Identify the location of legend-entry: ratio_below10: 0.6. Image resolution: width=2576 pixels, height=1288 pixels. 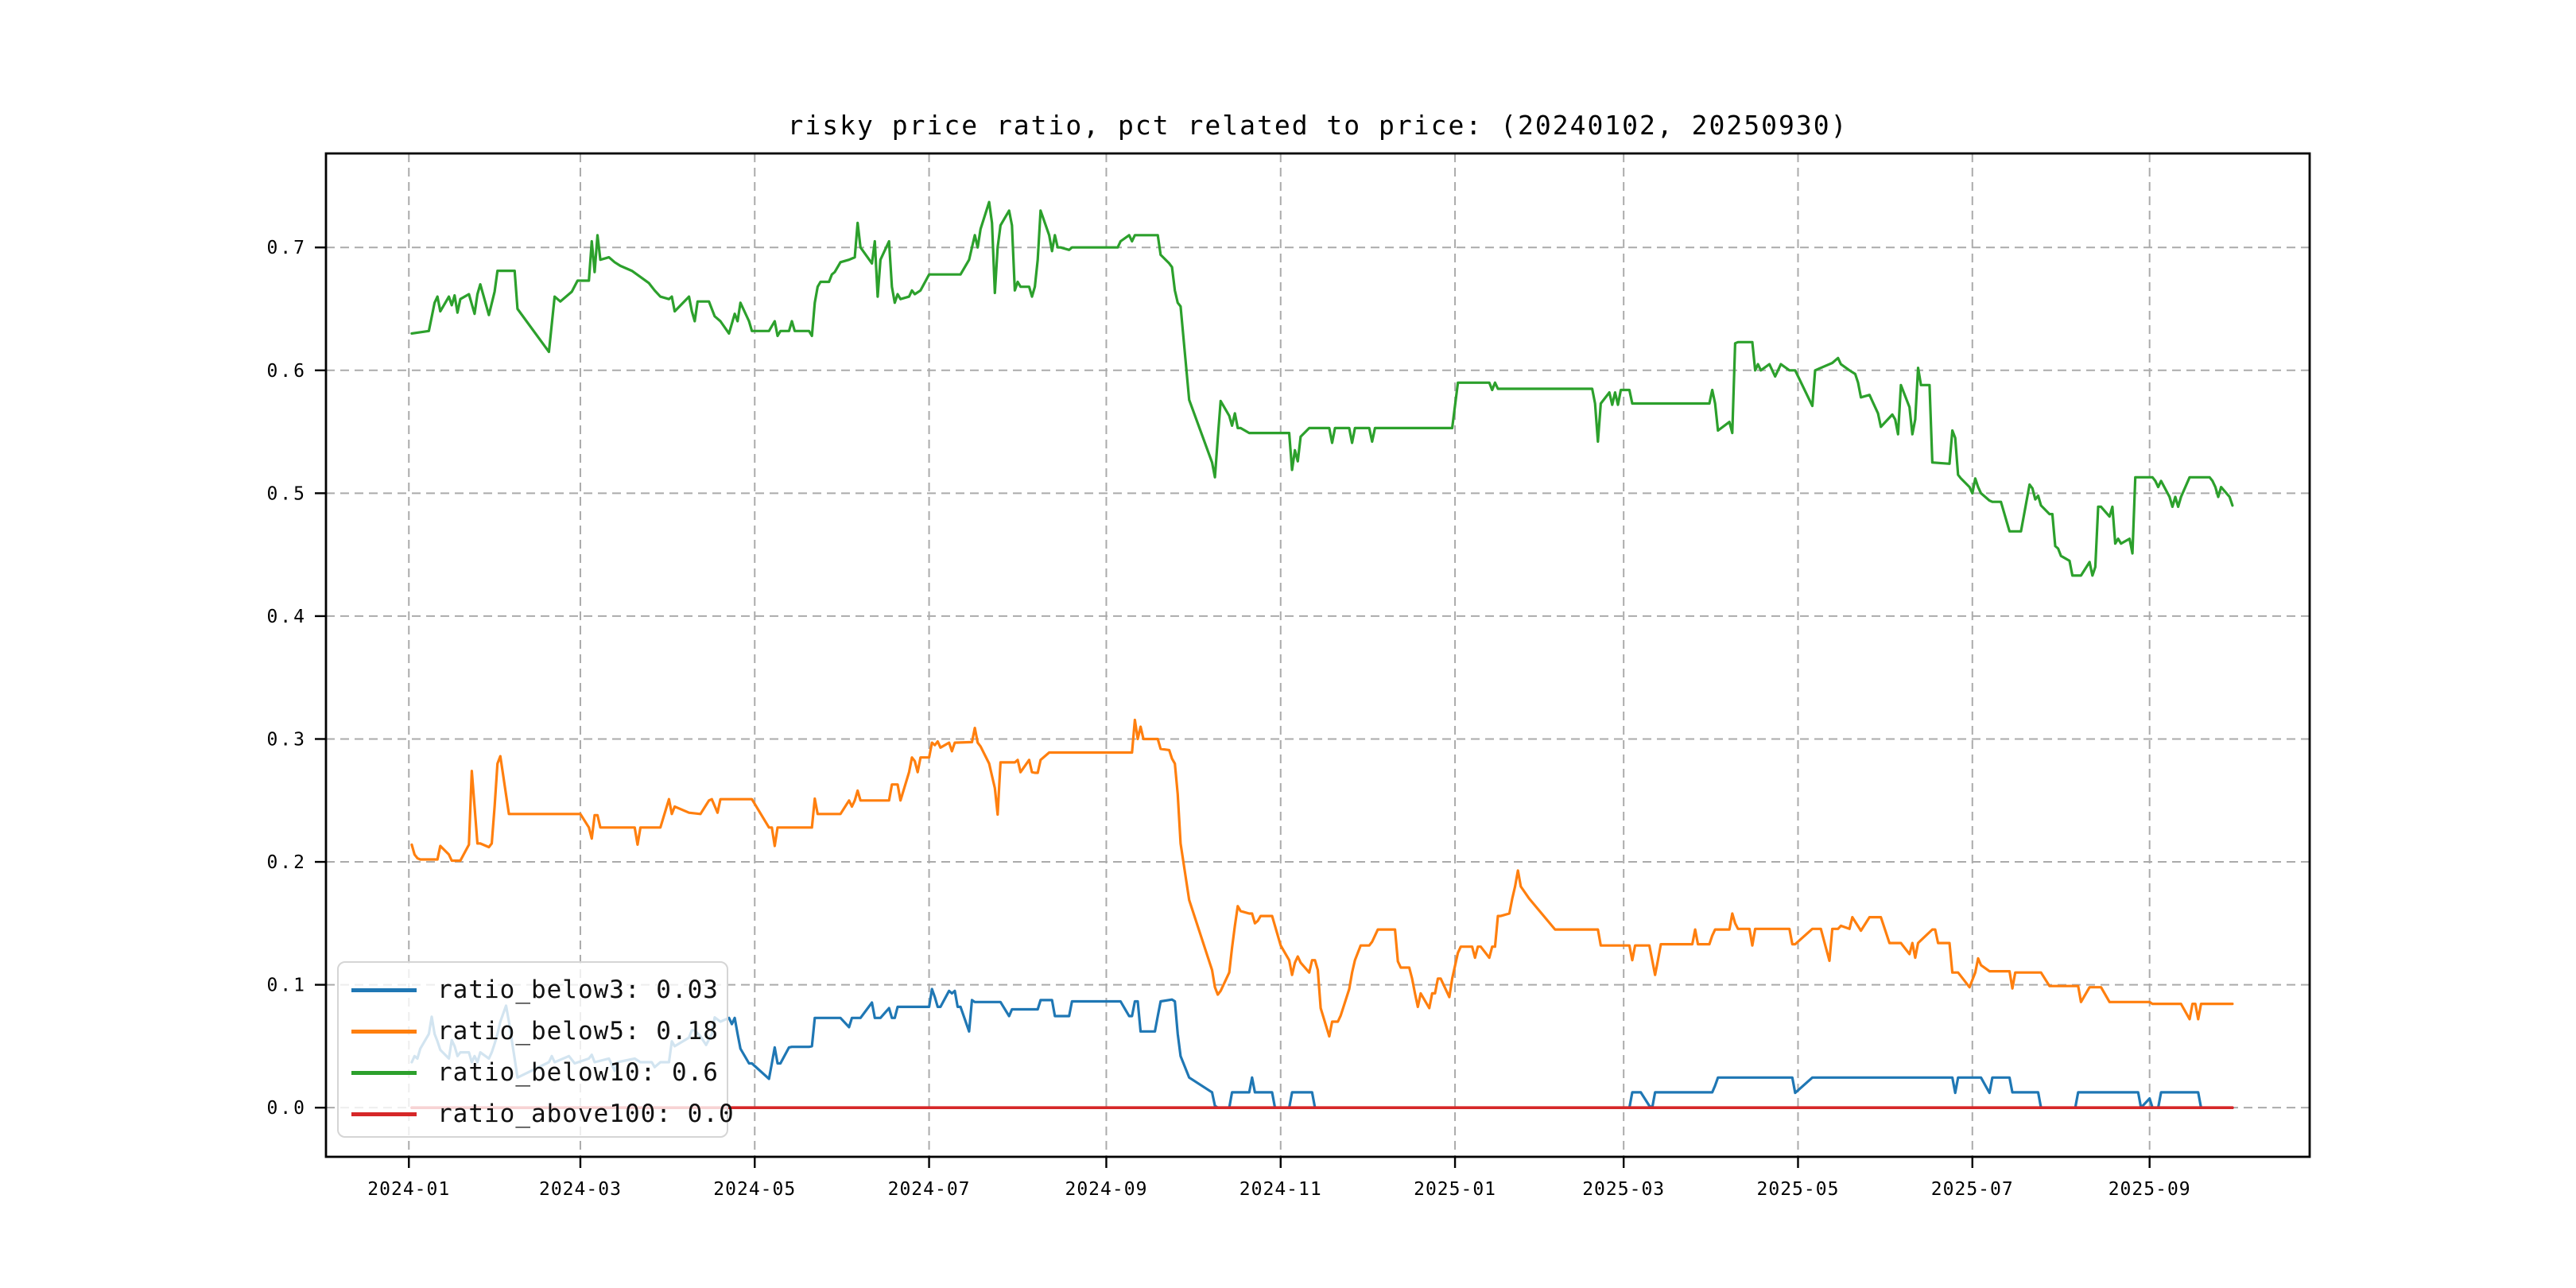
(539, 1073).